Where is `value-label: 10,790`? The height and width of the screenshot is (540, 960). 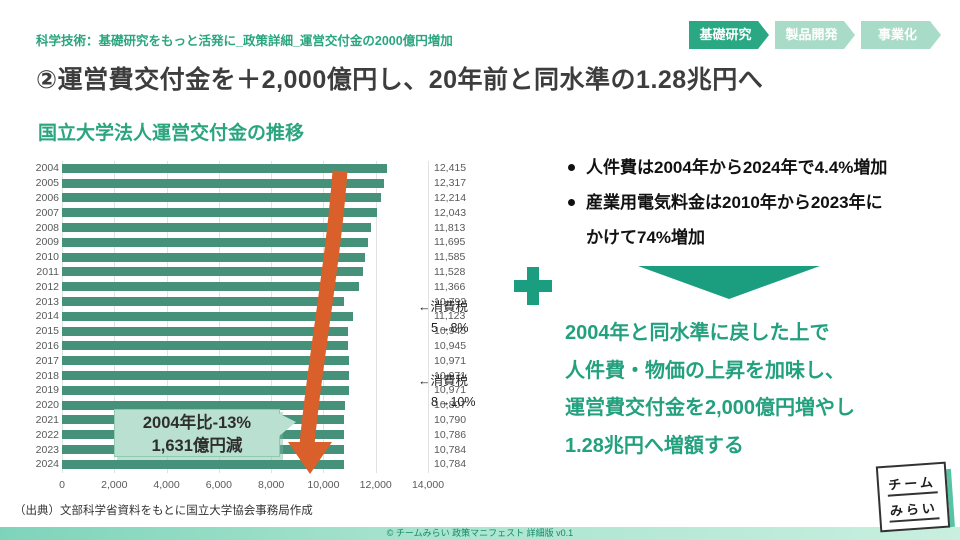 value-label: 10,790 is located at coordinates (450, 419).